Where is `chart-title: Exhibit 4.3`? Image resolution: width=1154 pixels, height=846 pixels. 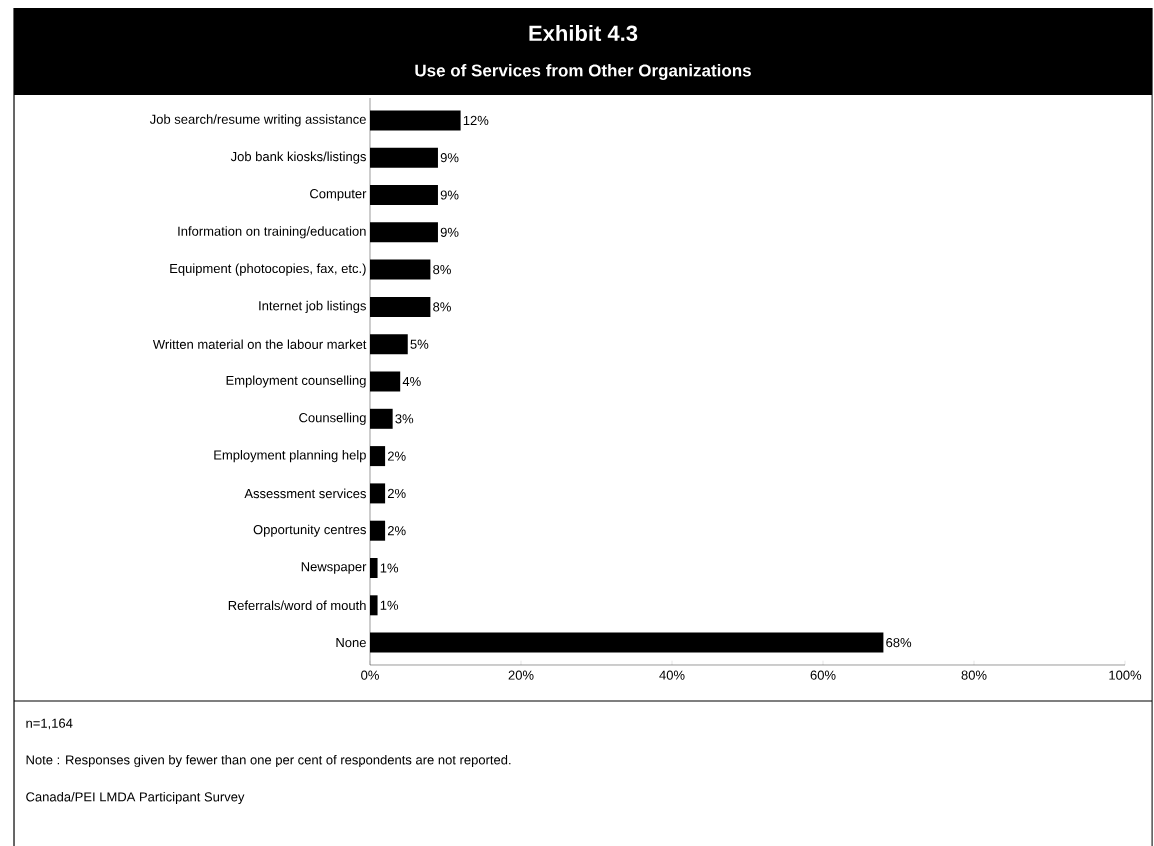 chart-title: Exhibit 4.3 is located at coordinates (583, 33).